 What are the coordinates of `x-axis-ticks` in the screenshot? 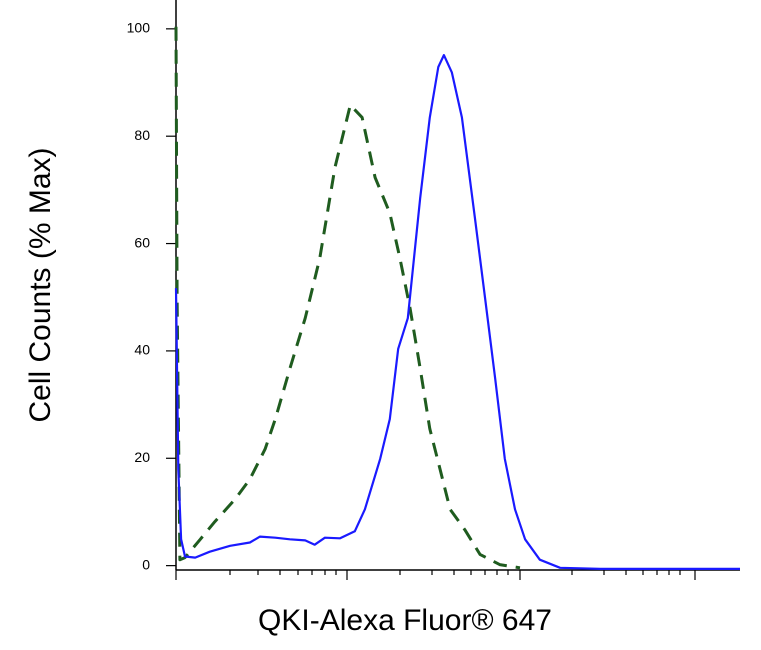 It's located at (435, 575).